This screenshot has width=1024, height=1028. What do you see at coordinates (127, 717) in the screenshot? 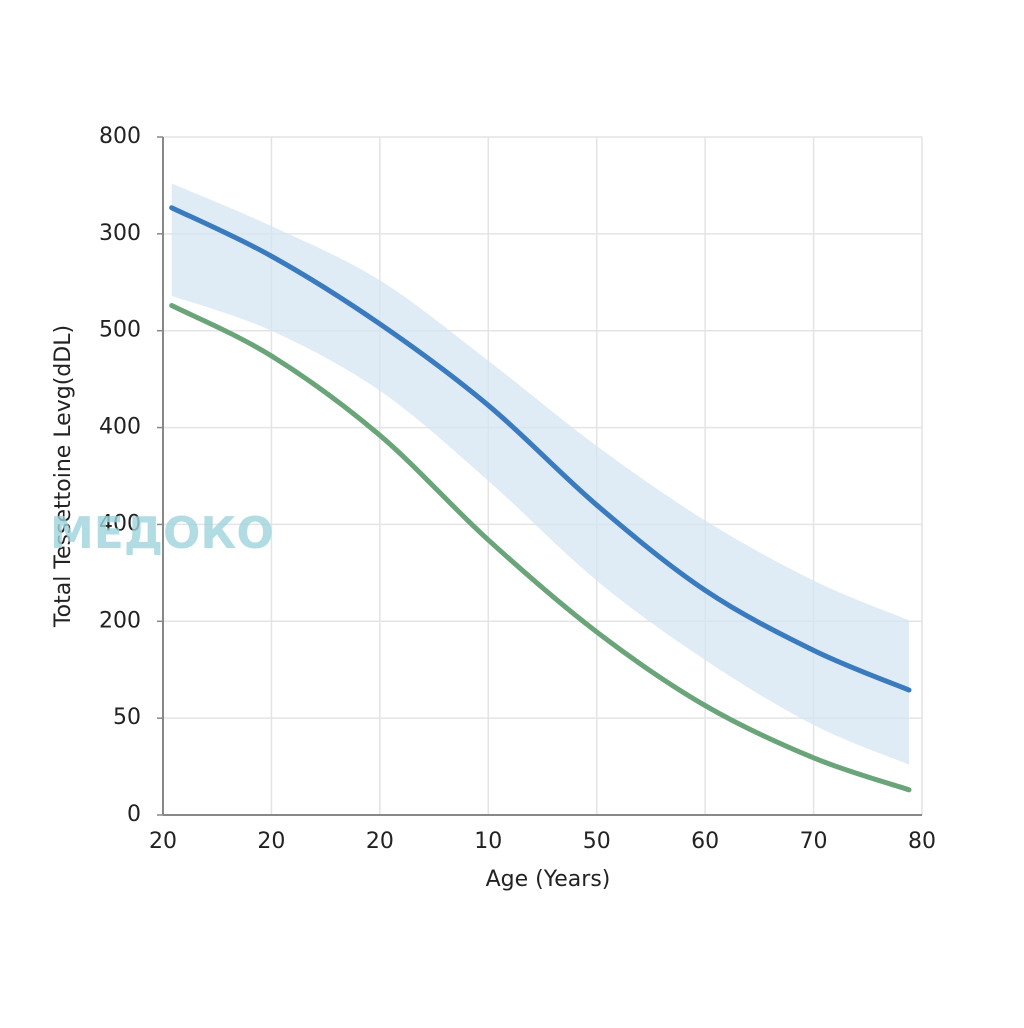
I see `y-tick-label: 50` at bounding box center [127, 717].